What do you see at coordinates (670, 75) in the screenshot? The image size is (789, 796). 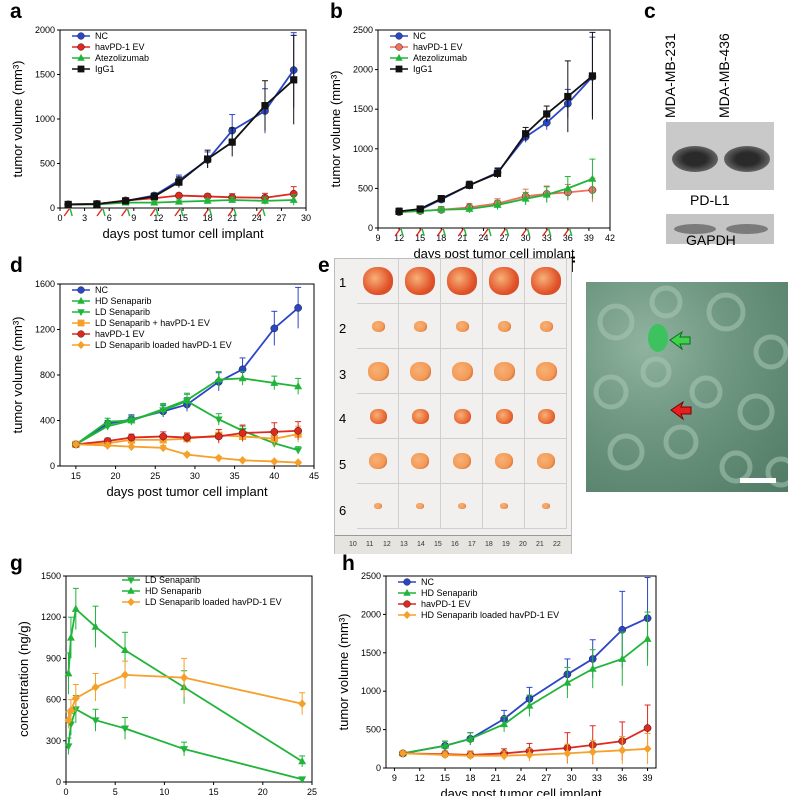 I see `blot-column-label-1: MDA-MB-231` at bounding box center [670, 75].